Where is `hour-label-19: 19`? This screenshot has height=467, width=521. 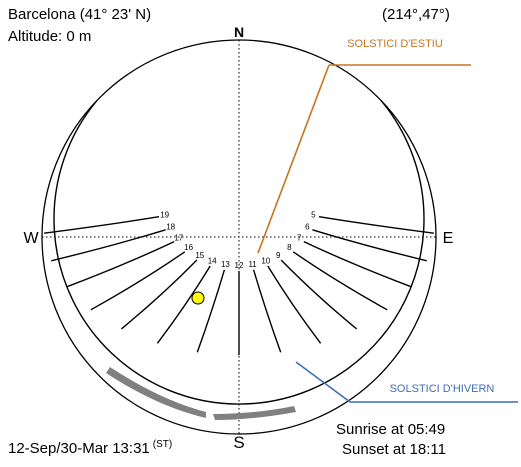 hour-label-19: 19 is located at coordinates (164, 214).